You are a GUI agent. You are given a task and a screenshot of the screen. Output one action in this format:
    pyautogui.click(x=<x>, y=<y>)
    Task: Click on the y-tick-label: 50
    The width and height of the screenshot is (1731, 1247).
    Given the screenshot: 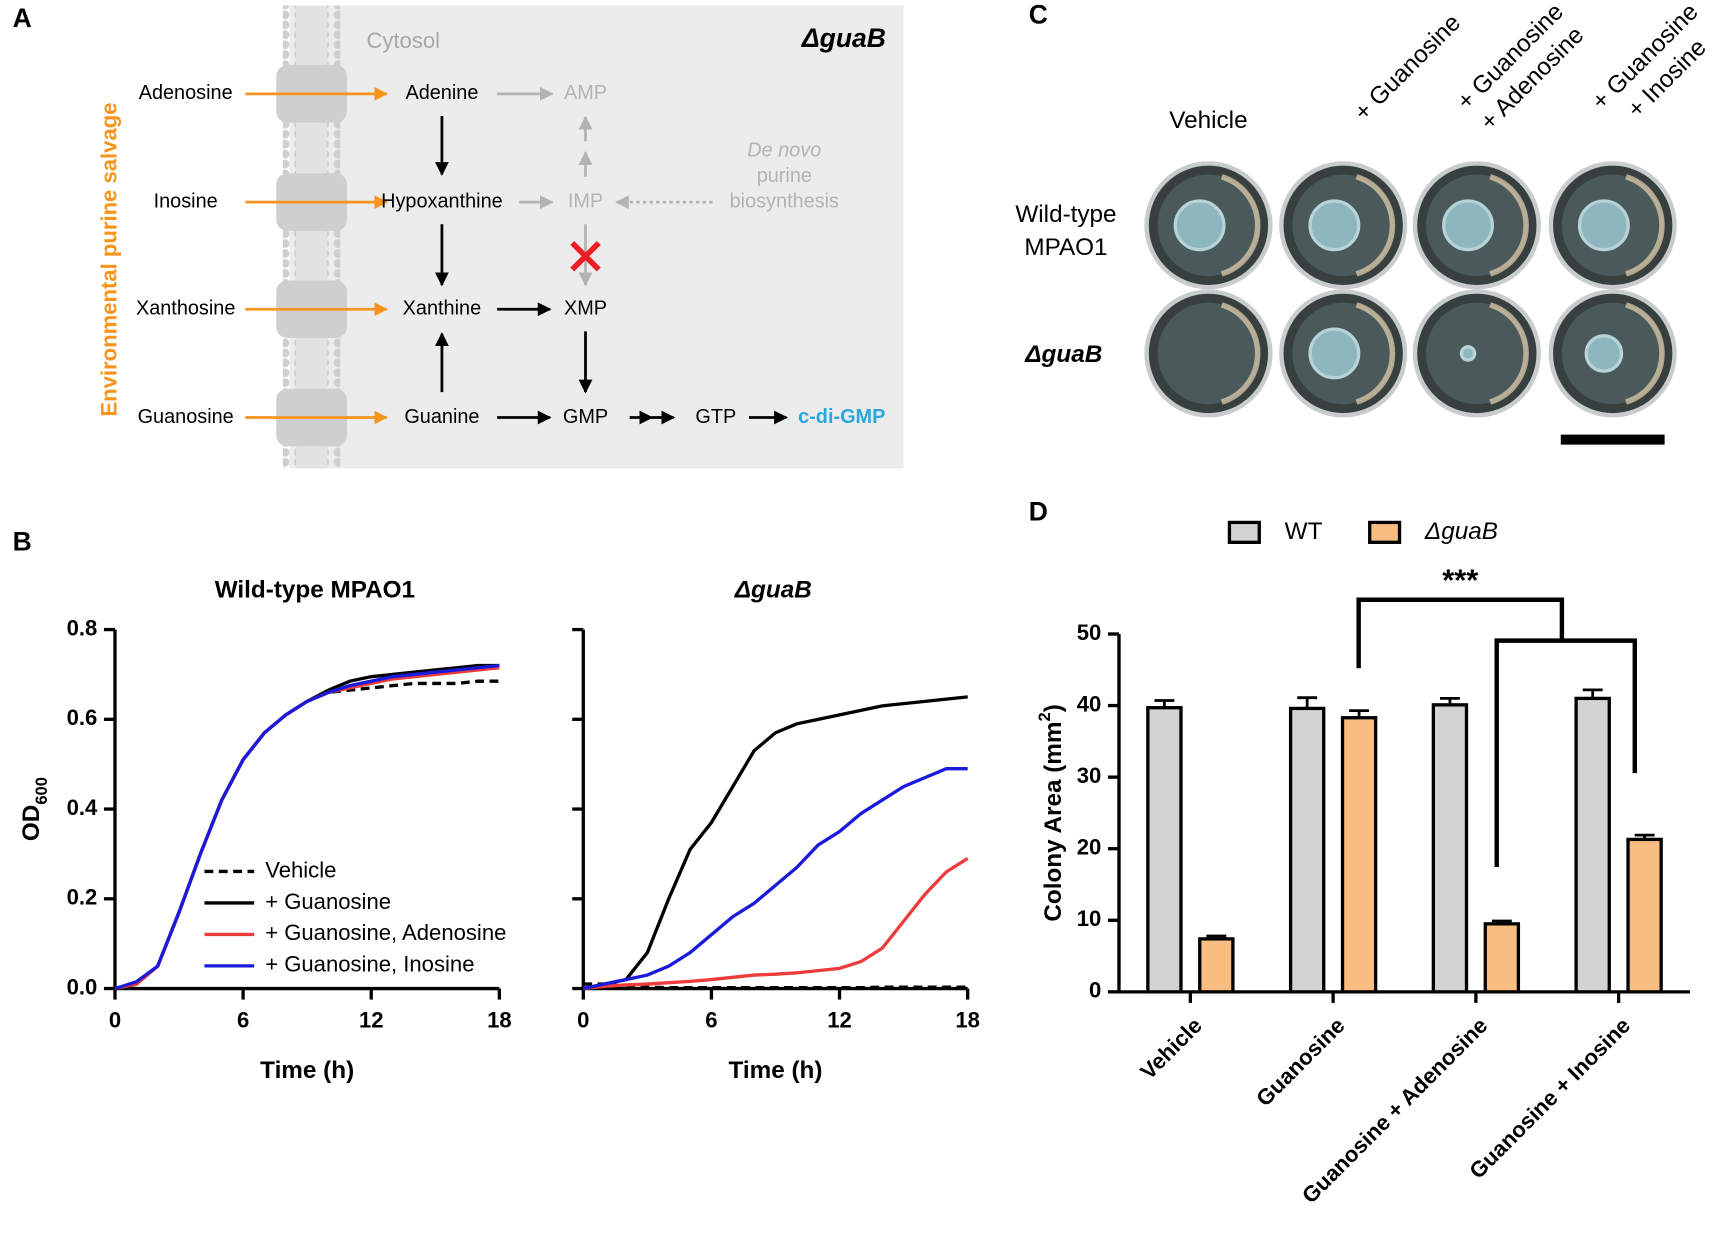 What is the action you would take?
    pyautogui.click(x=1089, y=632)
    